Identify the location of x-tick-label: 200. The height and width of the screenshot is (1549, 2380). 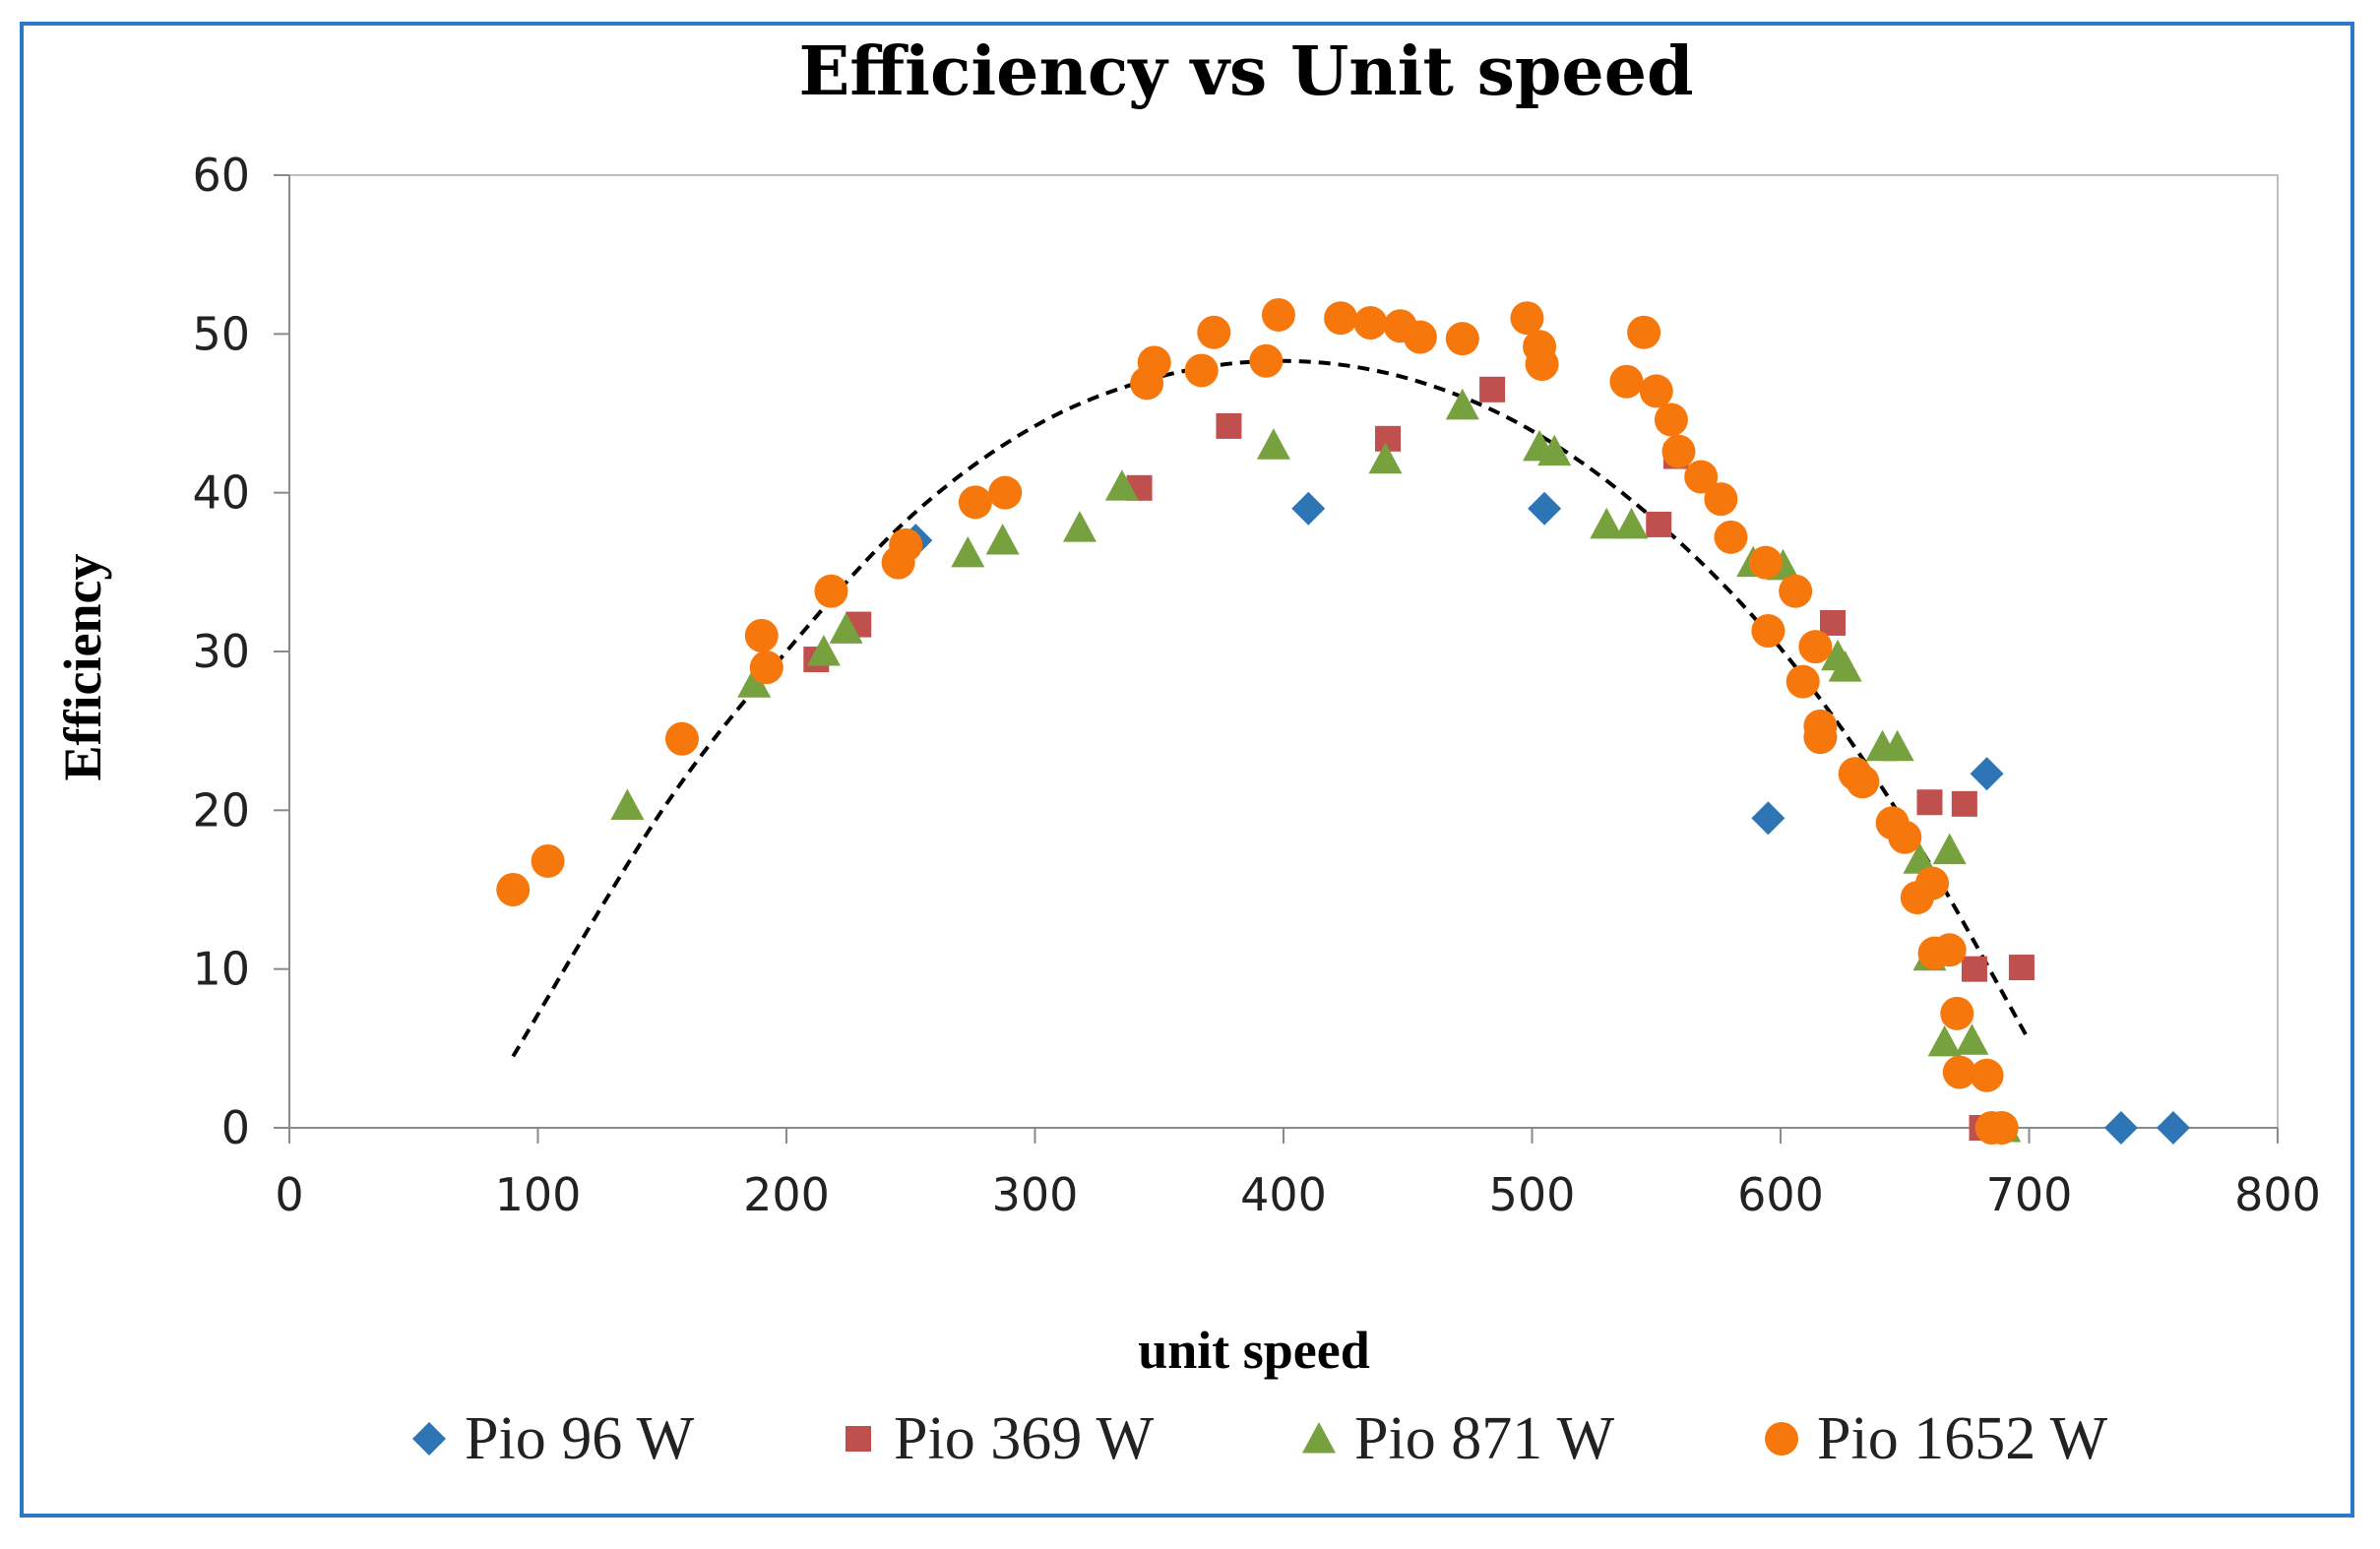
(786, 1194).